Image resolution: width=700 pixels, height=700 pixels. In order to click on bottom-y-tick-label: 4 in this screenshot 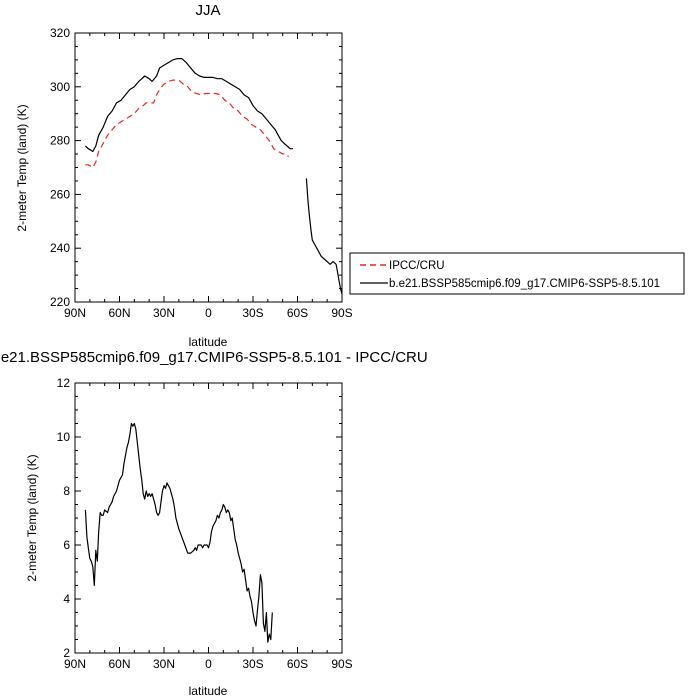, I will do `click(66, 599)`.